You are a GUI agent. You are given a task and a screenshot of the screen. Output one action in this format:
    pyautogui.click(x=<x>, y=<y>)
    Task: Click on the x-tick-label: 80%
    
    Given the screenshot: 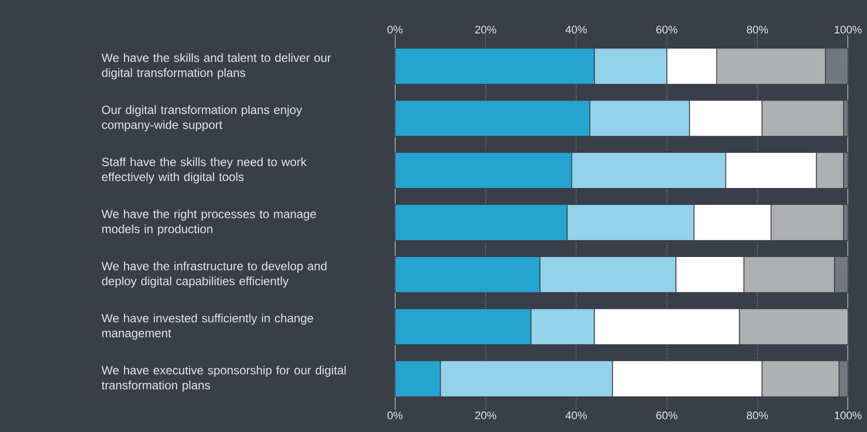 What is the action you would take?
    pyautogui.click(x=757, y=416)
    